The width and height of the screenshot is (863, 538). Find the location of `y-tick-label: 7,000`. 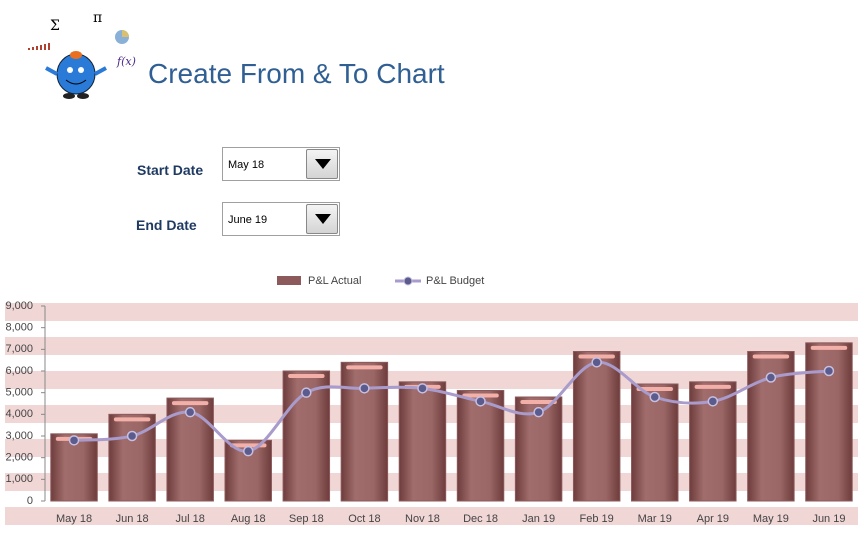

y-tick-label: 7,000 is located at coordinates (19, 349).